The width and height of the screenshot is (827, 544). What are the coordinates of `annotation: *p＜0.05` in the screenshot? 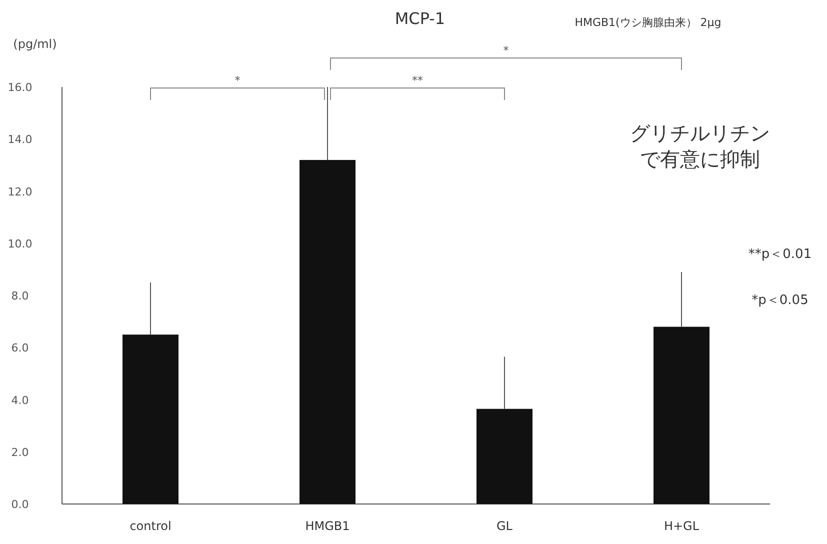 It's located at (780, 300).